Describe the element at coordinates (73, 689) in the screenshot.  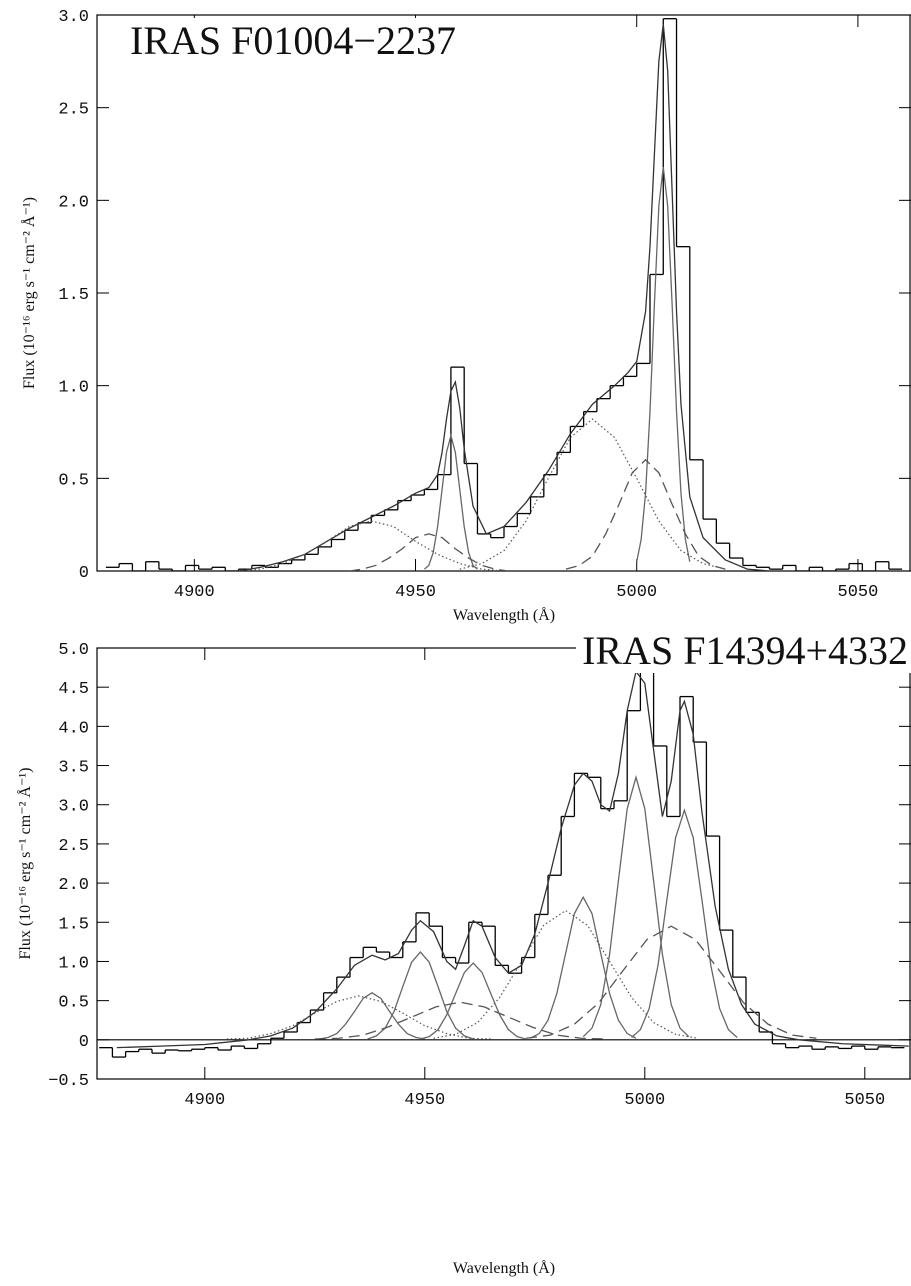
I see `y-tick-label: 4.5` at that location.